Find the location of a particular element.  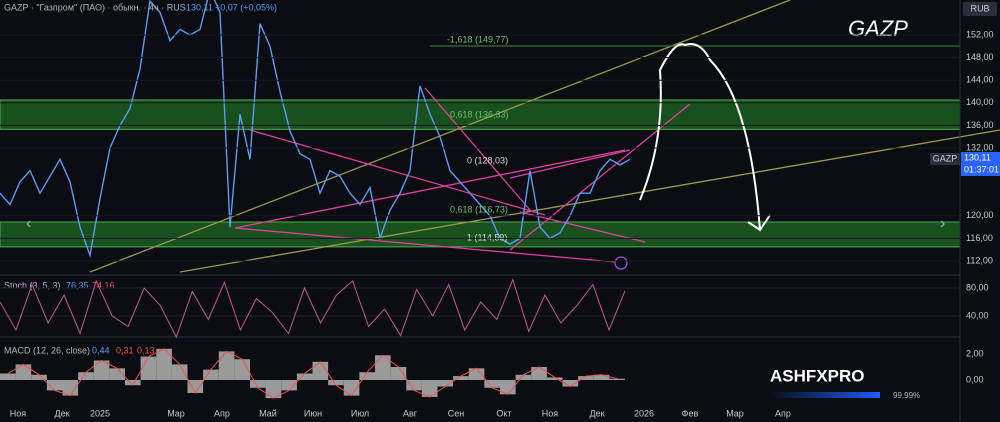

y-tick-label: 120,00 is located at coordinates (980, 215).